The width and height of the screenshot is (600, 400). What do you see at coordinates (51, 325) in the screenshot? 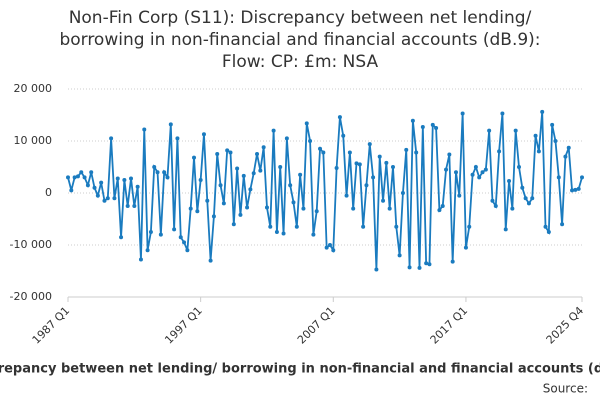
I see `x-tick-label: 1987 Q1` at bounding box center [51, 325].